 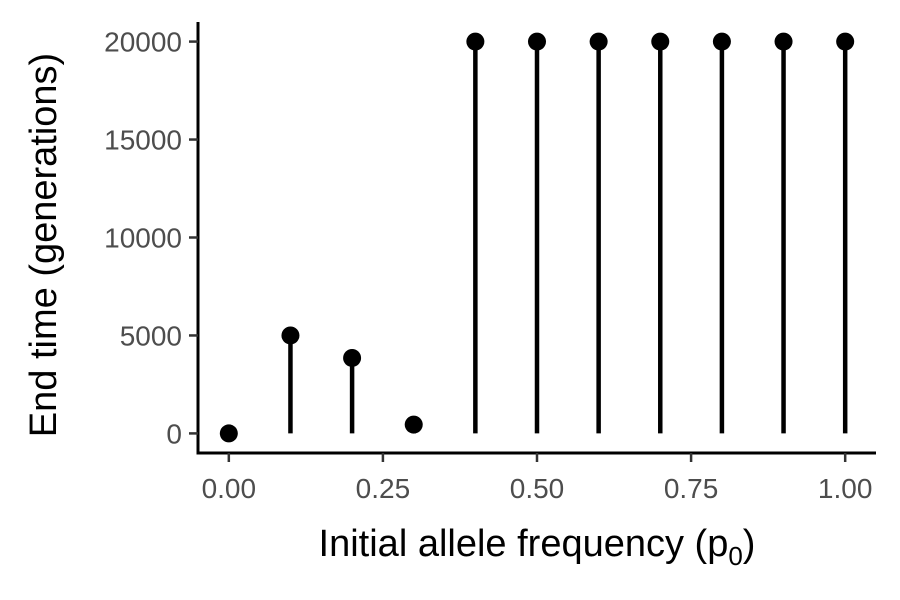 What do you see at coordinates (383, 488) in the screenshot?
I see `x-tick-label: 0.25` at bounding box center [383, 488].